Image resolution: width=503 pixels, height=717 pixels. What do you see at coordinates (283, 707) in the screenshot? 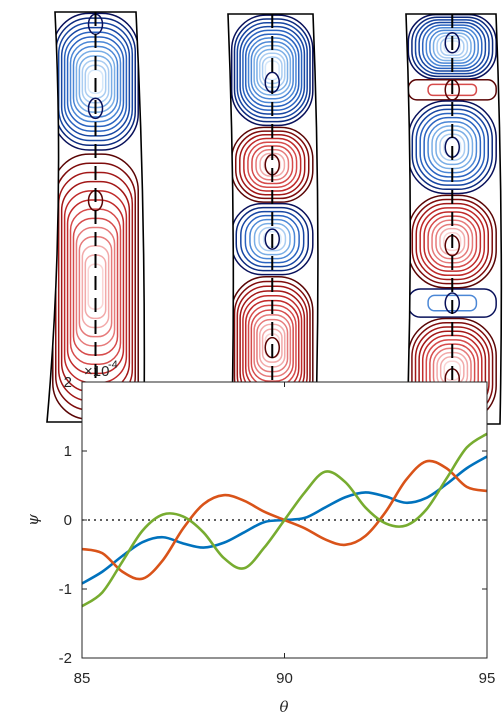
I see `x-axis-label: θ` at bounding box center [283, 707].